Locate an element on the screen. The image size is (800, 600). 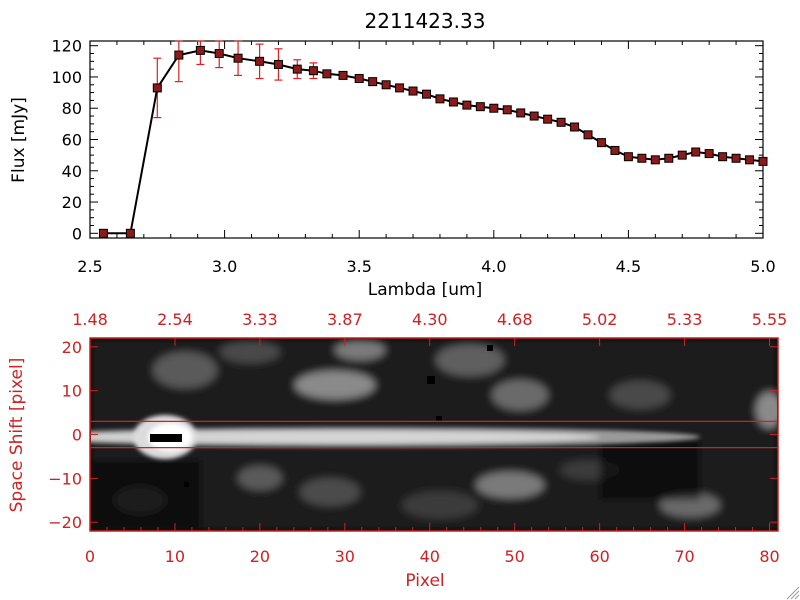
image-x-tick-label: 80 is located at coordinates (769, 556).